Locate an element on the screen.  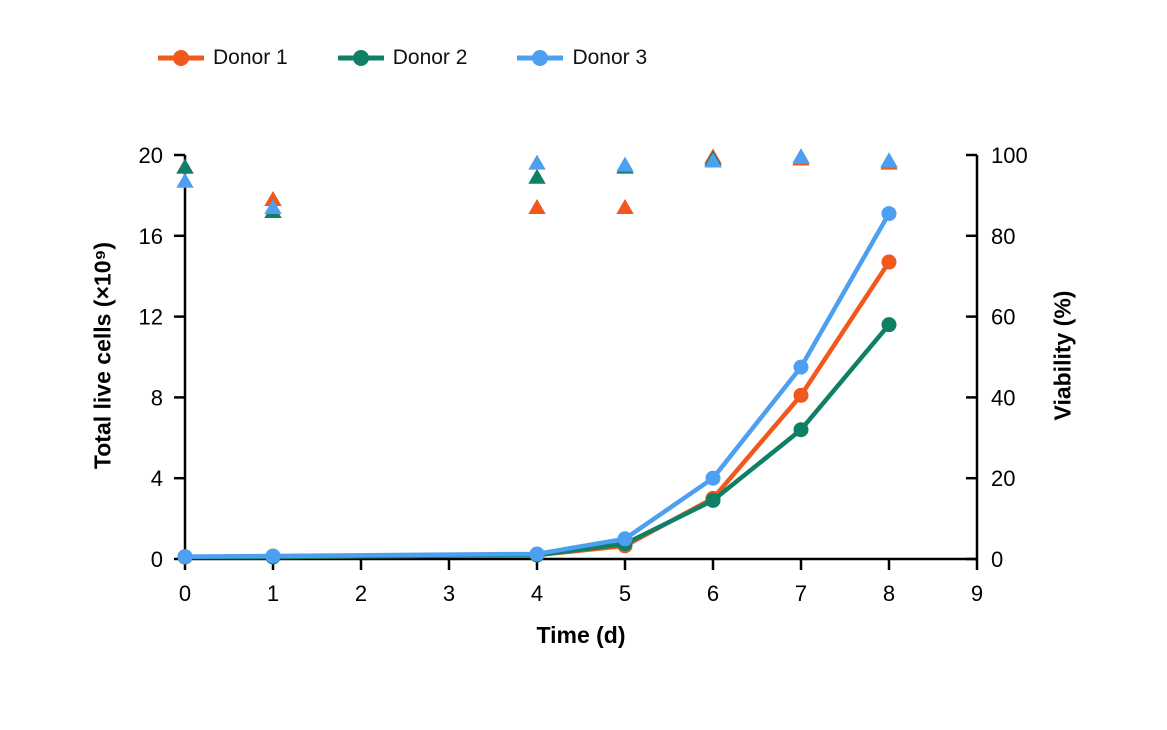
chart-legend: Donor 1 Donor 2 Donor 3 is located at coordinates (402, 58).